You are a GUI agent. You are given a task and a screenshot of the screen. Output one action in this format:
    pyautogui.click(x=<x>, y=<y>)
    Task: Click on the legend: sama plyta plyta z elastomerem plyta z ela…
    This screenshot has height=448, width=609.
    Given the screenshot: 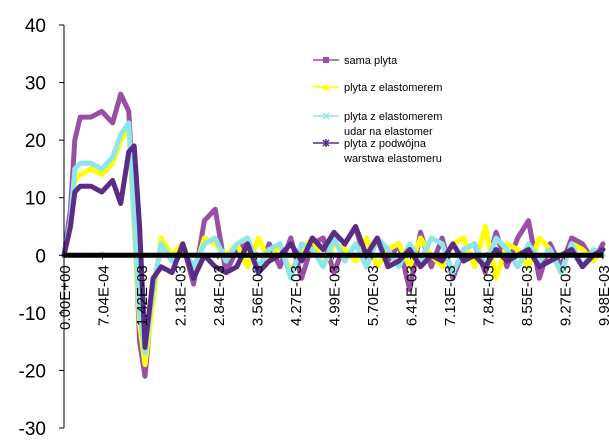 What is the action you would take?
    pyautogui.click(x=377, y=110)
    